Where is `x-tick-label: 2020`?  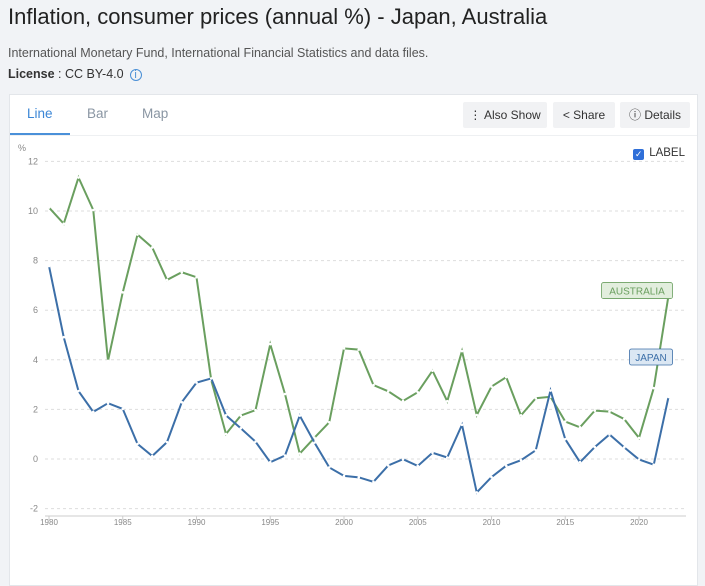
x-tick-label: 2020 is located at coordinates (639, 522).